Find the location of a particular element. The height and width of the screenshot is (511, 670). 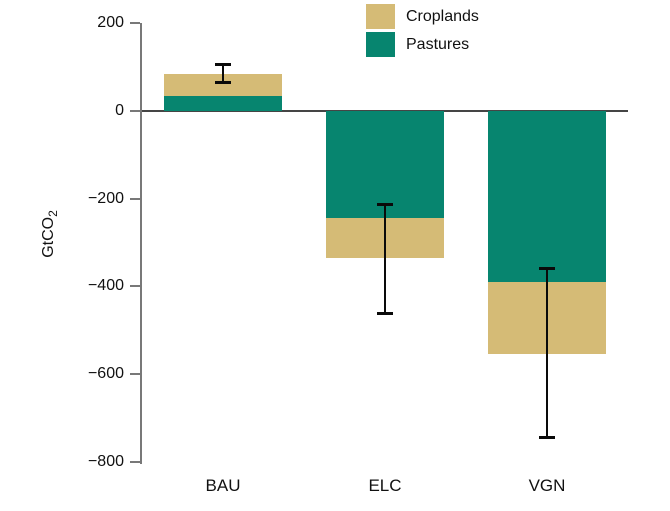

error-bar-vgn is located at coordinates (547, 353).